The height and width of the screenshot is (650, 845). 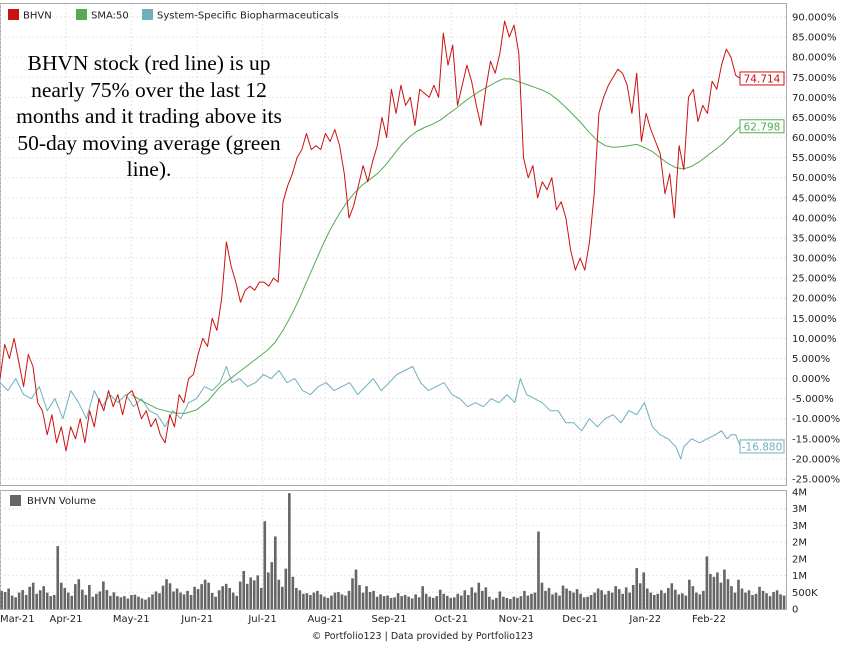 I want to click on legend-swatch-bhvn, so click(x=13, y=14).